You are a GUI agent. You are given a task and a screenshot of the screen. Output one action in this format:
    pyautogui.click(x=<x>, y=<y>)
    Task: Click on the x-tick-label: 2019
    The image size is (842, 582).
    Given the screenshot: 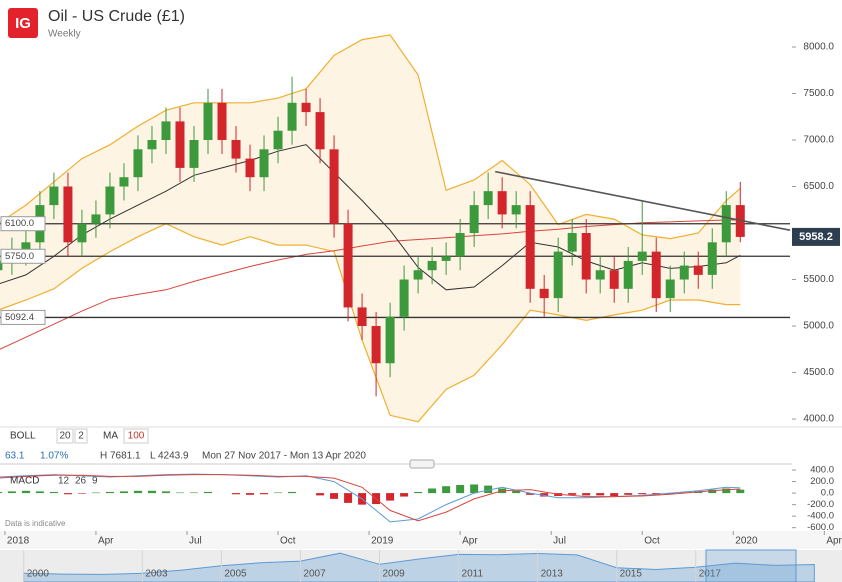 What is the action you would take?
    pyautogui.click(x=382, y=541)
    